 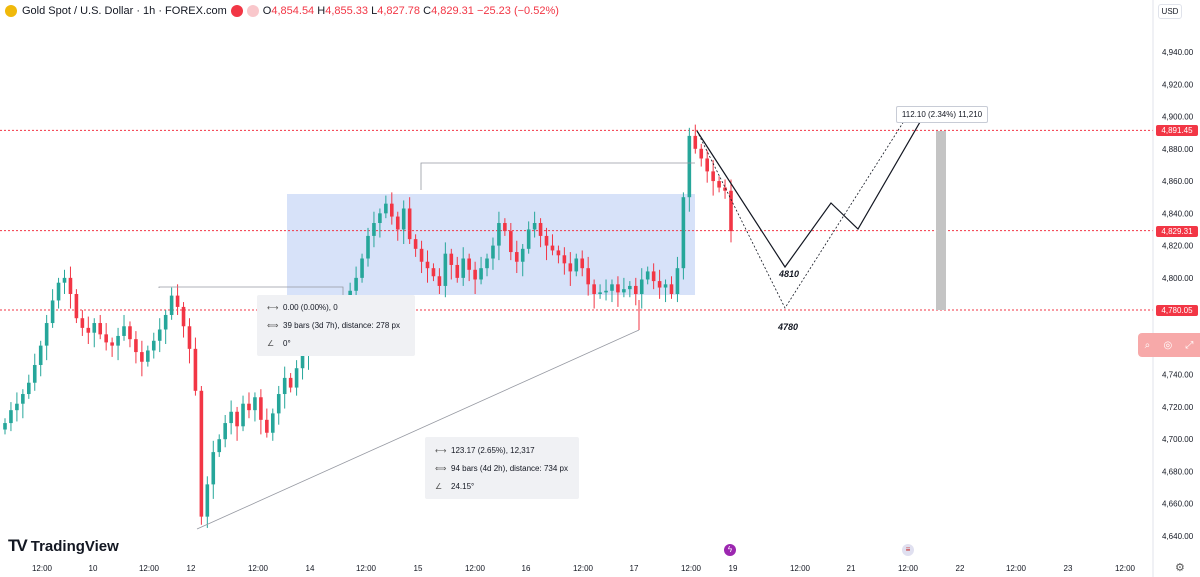 I want to click on y-tick-label: 4,940.00, so click(x=1178, y=52).